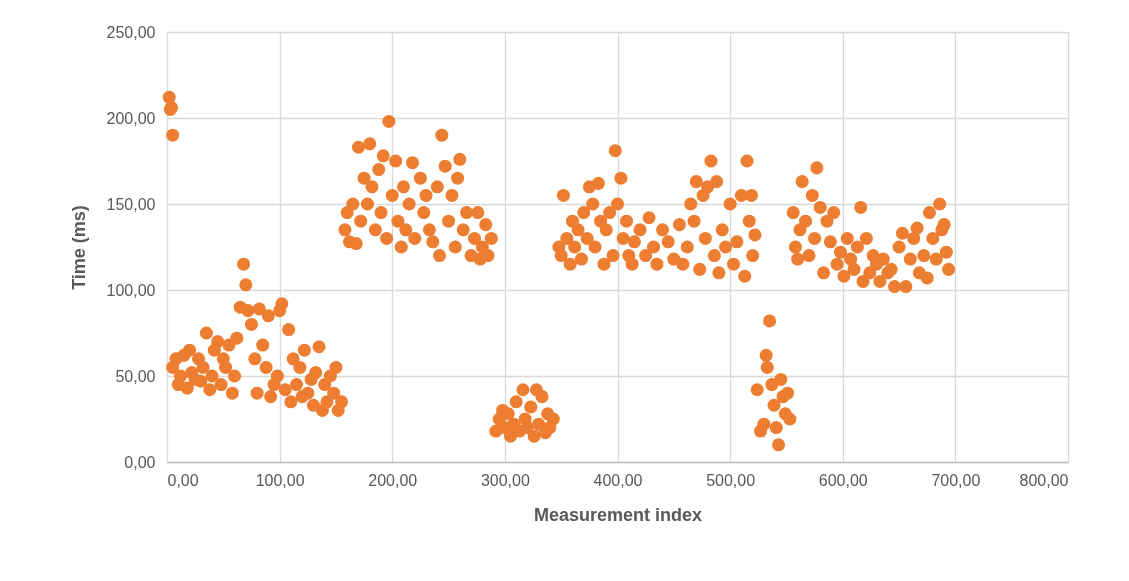 The image size is (1129, 581). What do you see at coordinates (843, 480) in the screenshot?
I see `x-tick-label: 600,00` at bounding box center [843, 480].